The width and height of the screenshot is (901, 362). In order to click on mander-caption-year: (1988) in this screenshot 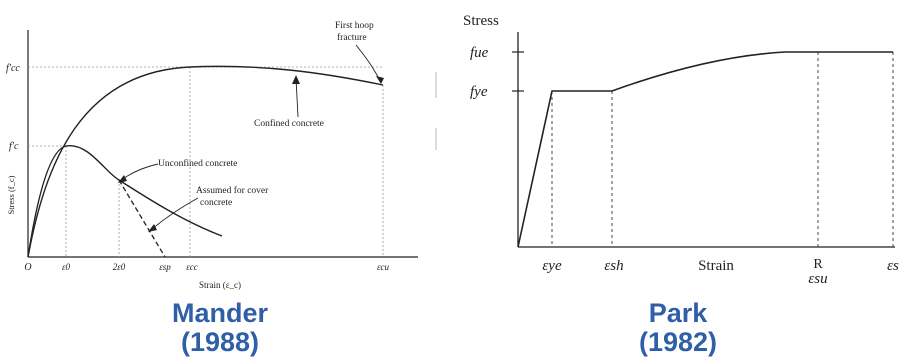, I will do `click(220, 342)`.